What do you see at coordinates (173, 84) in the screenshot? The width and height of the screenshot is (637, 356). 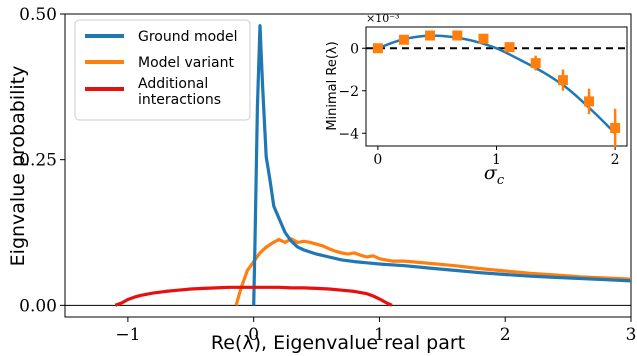 I see `legend-label-additional-line1: Additional` at bounding box center [173, 84].